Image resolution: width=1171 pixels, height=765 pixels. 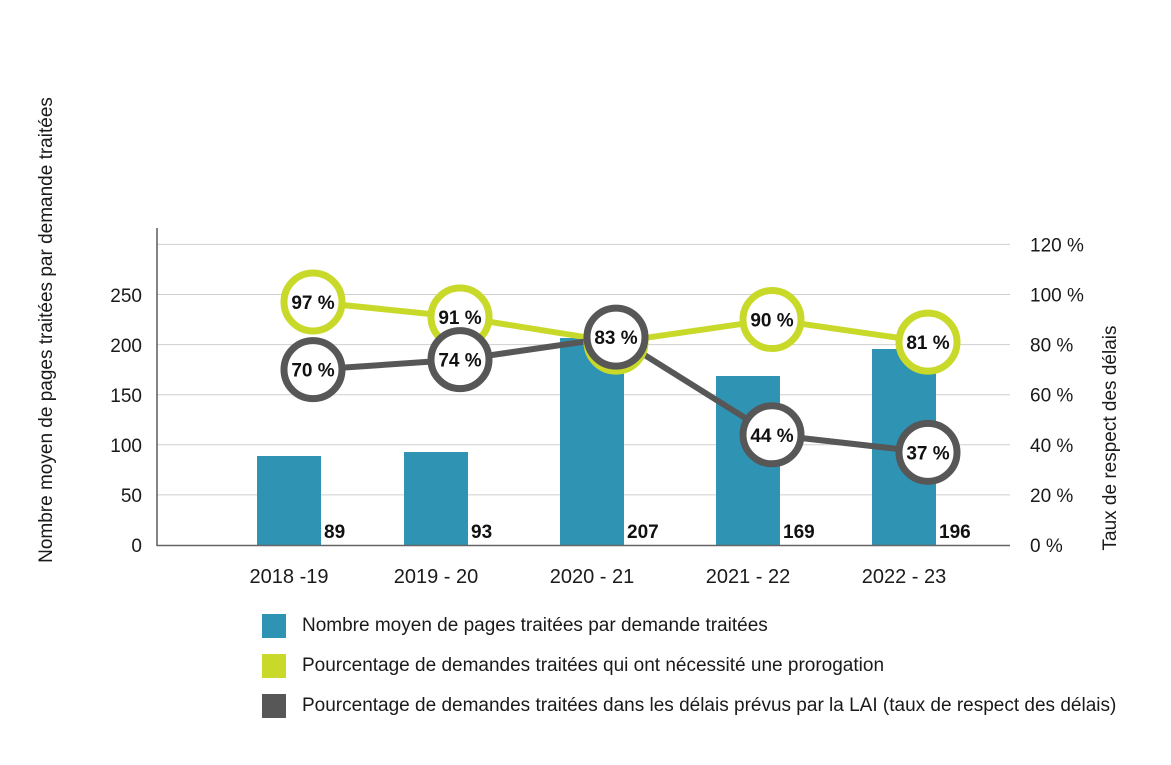 What do you see at coordinates (799, 532) in the screenshot?
I see `bar-value-label: 169` at bounding box center [799, 532].